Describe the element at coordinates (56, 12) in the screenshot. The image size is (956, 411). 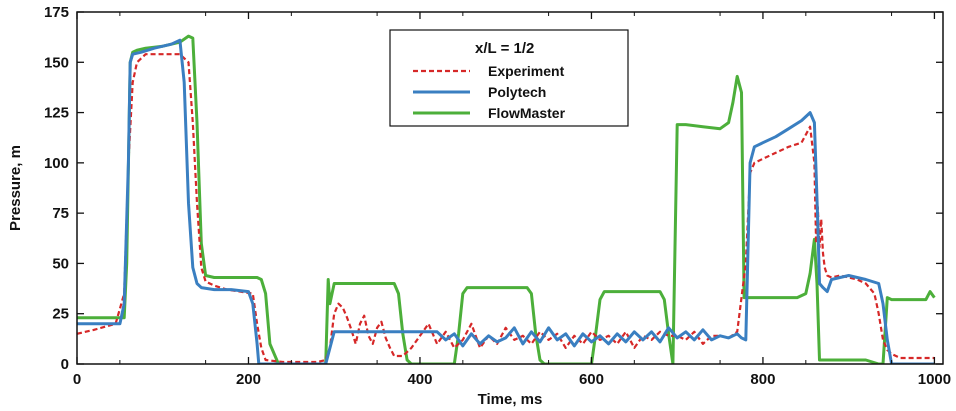
I see `y-tick-label: 175` at that location.